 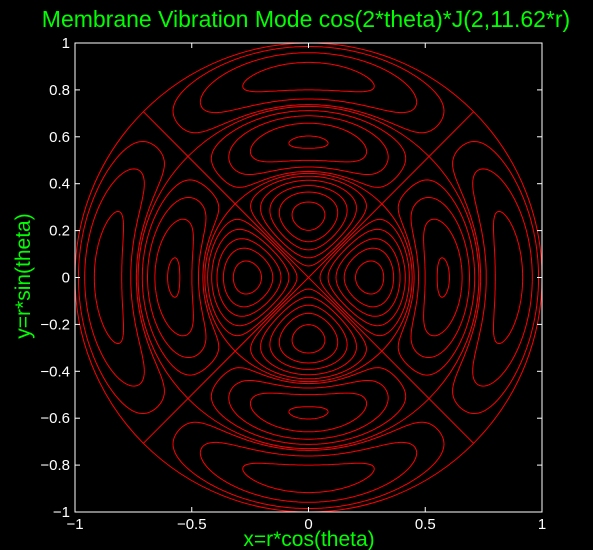 I want to click on y-tick-label: 1, so click(x=66, y=43).